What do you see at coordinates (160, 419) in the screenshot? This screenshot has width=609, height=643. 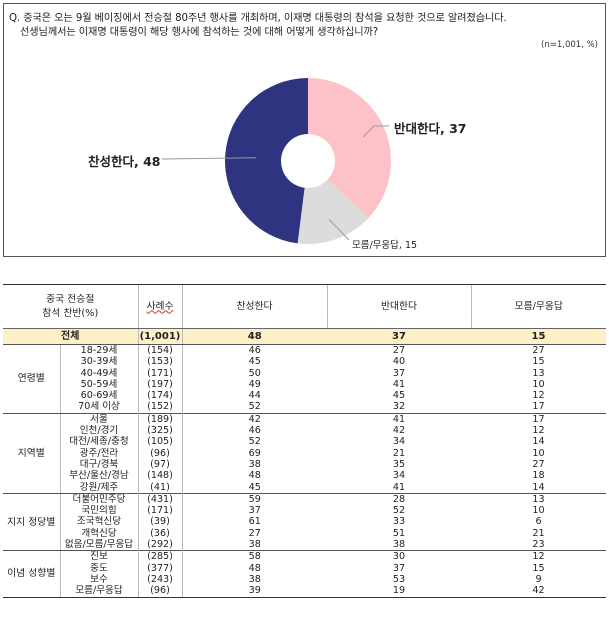 I see `row-n: (189)` at bounding box center [160, 419].